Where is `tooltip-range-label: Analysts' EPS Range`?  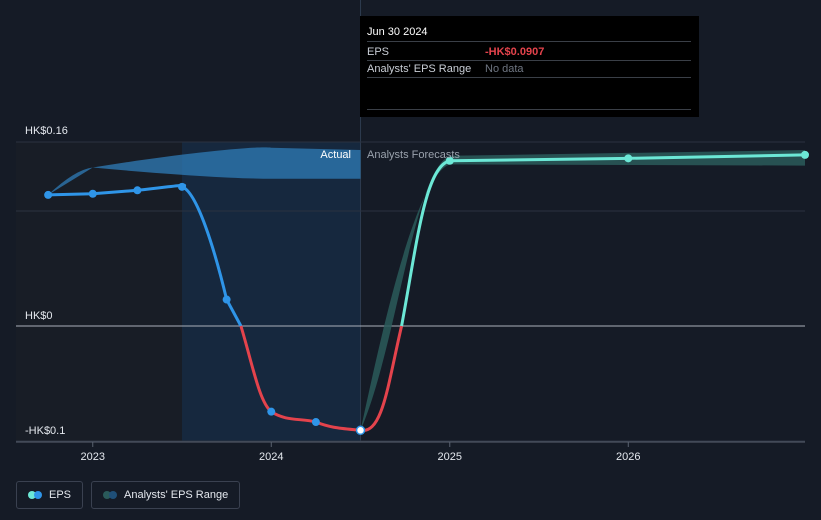 tooltip-range-label: Analysts' EPS Range is located at coordinates (419, 69).